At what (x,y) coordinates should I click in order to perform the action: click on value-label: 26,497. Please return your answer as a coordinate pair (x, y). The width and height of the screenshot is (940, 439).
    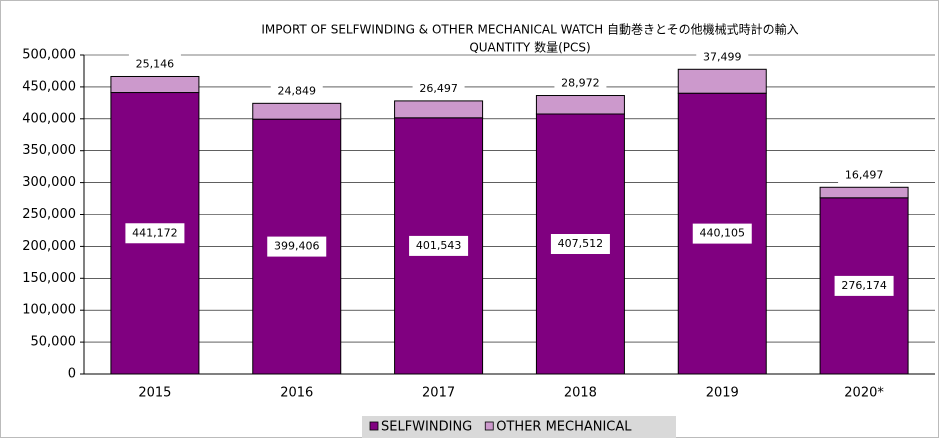
    Looking at the image, I should click on (438, 88).